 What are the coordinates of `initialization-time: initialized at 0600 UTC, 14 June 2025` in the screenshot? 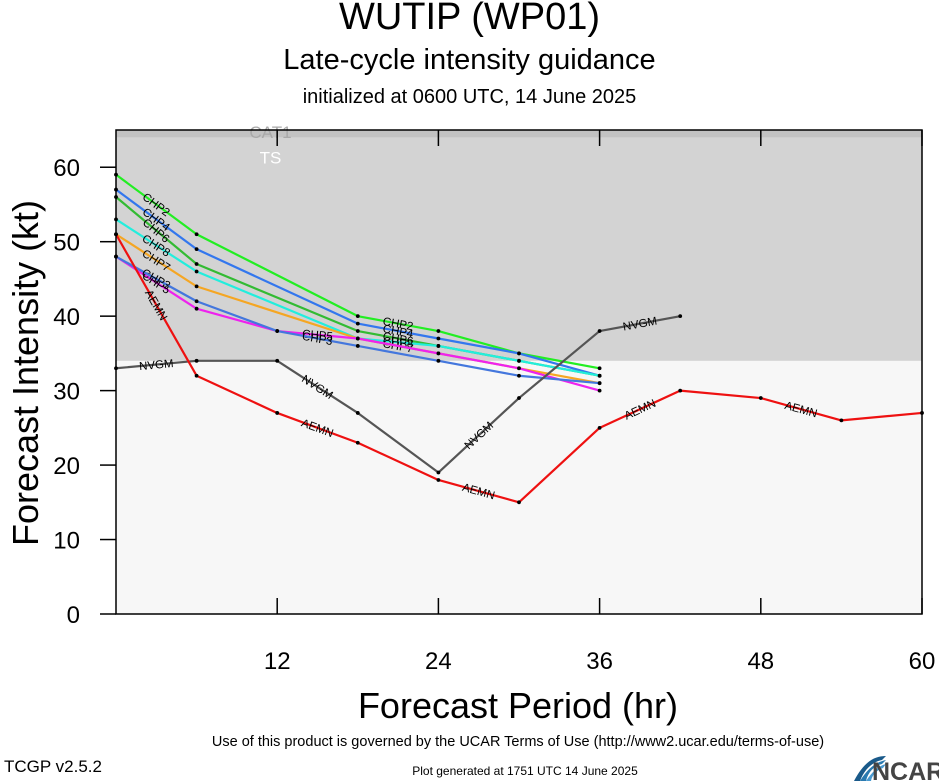 It's located at (469, 97).